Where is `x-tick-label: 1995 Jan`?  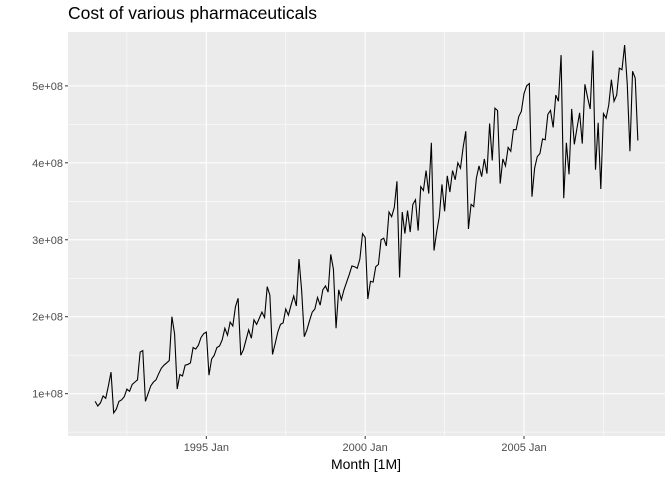 x-tick-label: 1995 Jan is located at coordinates (206, 448).